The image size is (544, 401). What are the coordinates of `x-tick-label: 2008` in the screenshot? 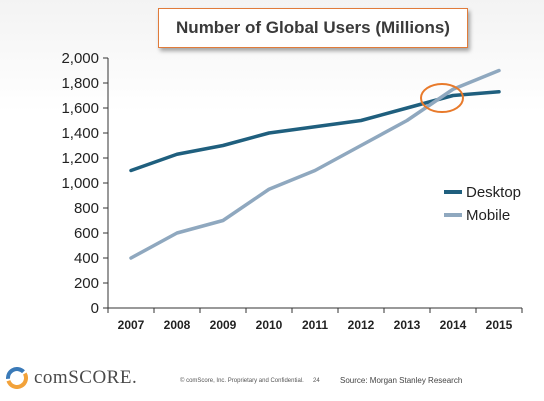 It's located at (177, 325).